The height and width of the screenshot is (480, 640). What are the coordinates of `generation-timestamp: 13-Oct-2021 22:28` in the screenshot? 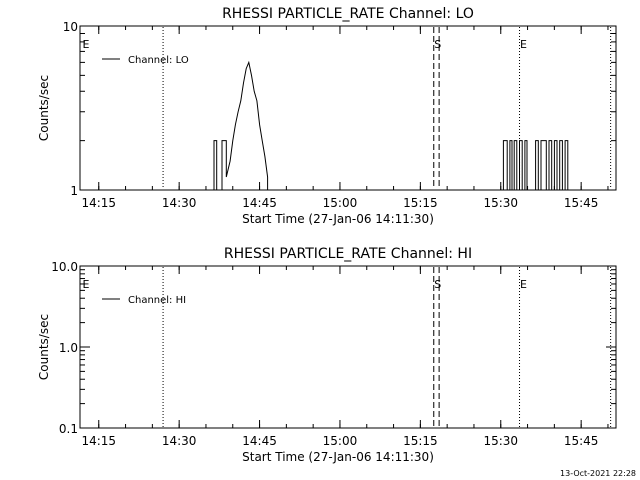 It's located at (598, 473).